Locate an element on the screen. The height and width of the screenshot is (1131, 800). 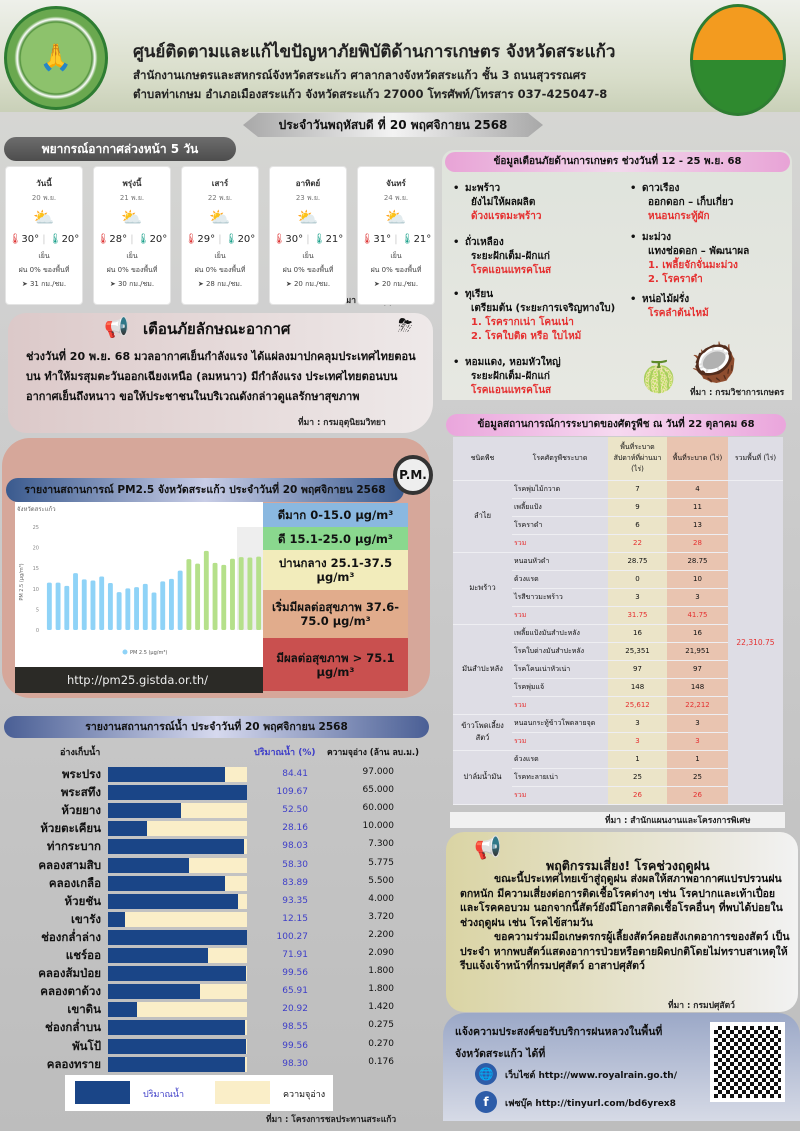
prev-area: 16 is located at coordinates (637, 633).